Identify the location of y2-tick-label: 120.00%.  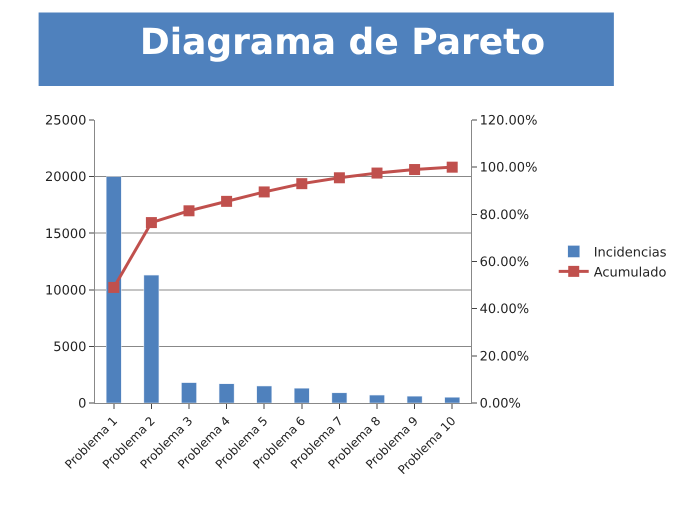
(509, 121).